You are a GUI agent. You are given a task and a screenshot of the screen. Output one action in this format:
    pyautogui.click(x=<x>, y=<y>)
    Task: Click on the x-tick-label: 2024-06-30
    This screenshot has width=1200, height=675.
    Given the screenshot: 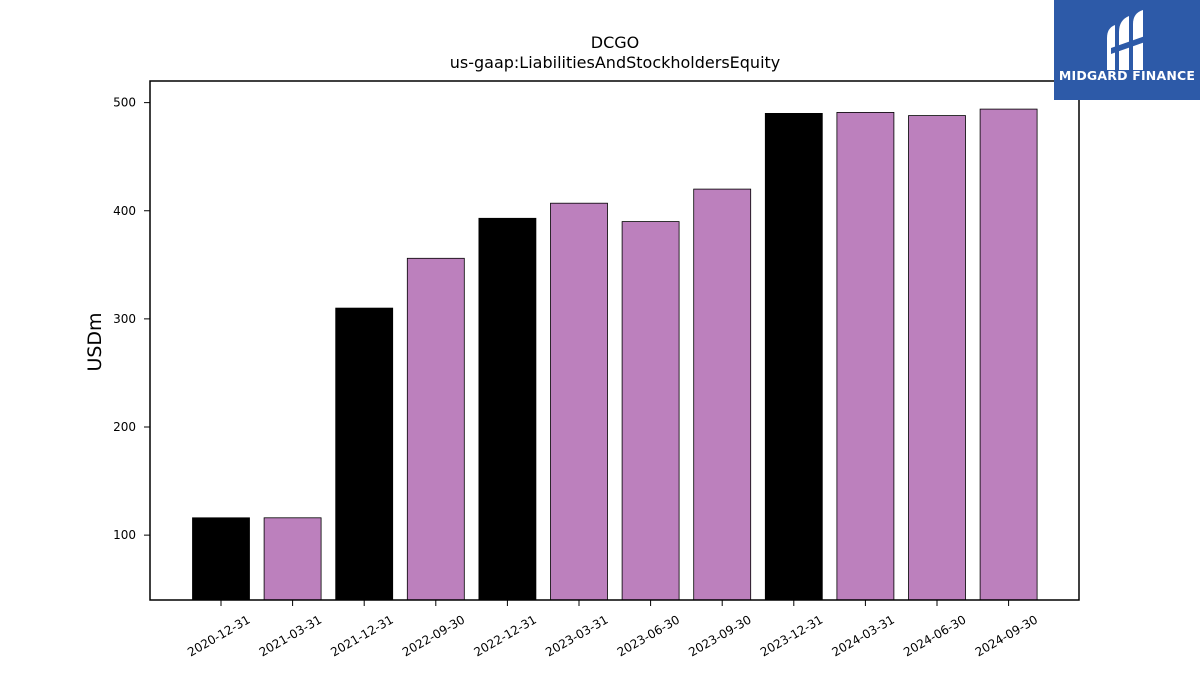 What is the action you would take?
    pyautogui.click(x=934, y=635)
    